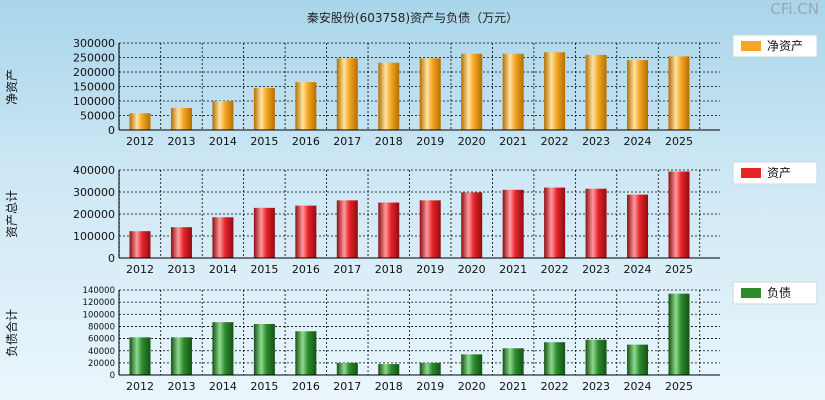  What do you see at coordinates (101, 352) in the screenshot?
I see `y-tick-label: 40000` at bounding box center [101, 352].